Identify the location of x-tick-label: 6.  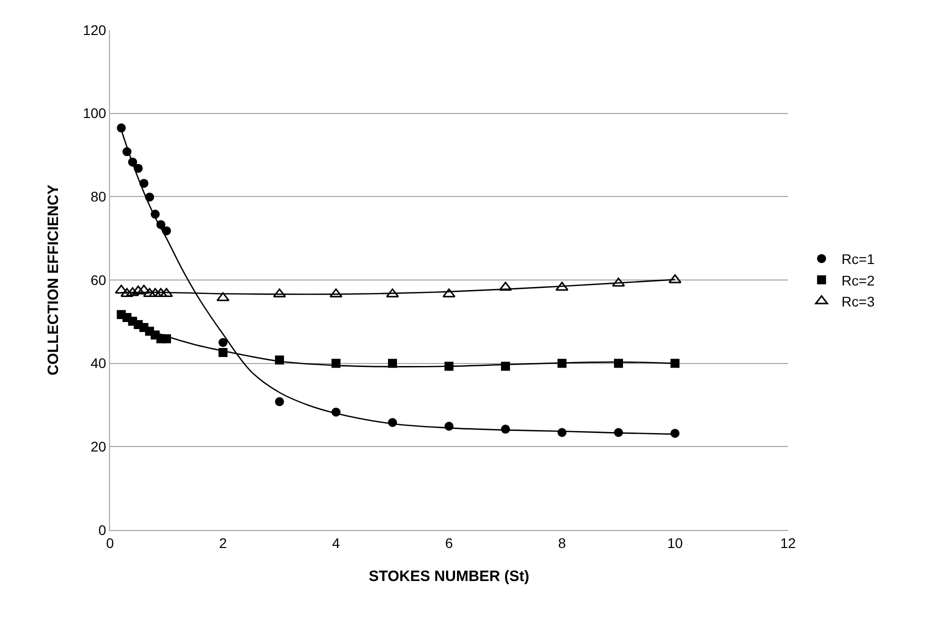
(449, 542).